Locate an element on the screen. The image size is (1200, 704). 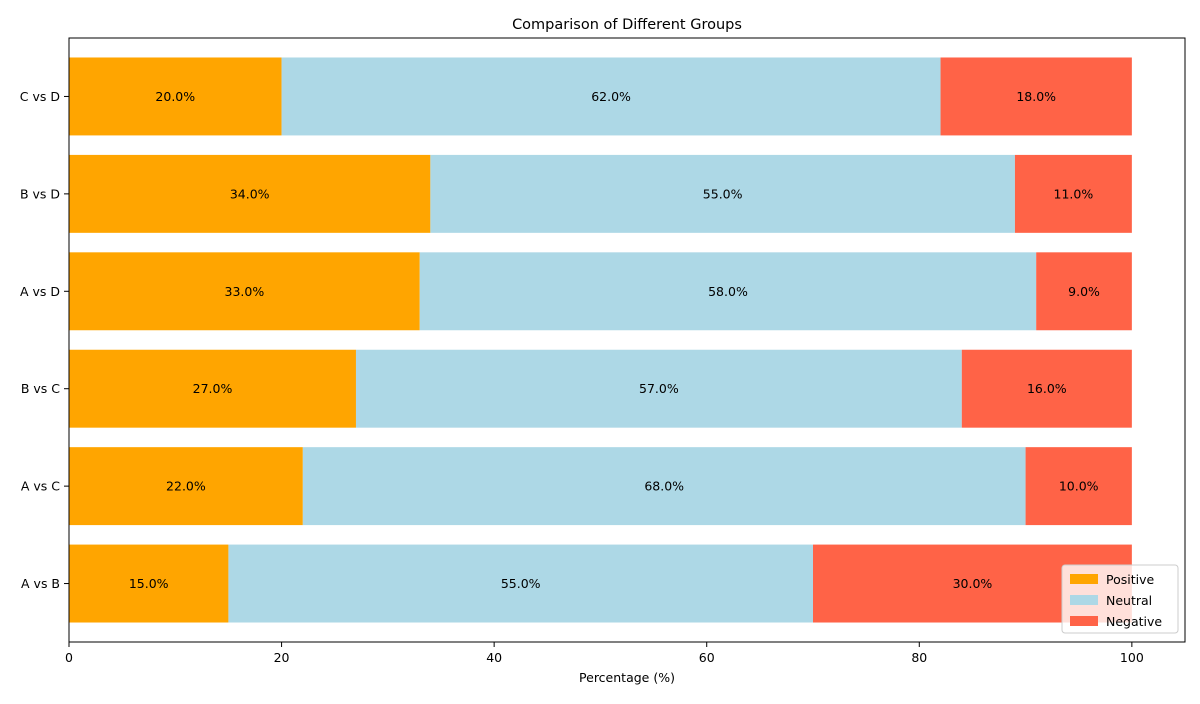
bar-value-label: 57.0% is located at coordinates (659, 388).